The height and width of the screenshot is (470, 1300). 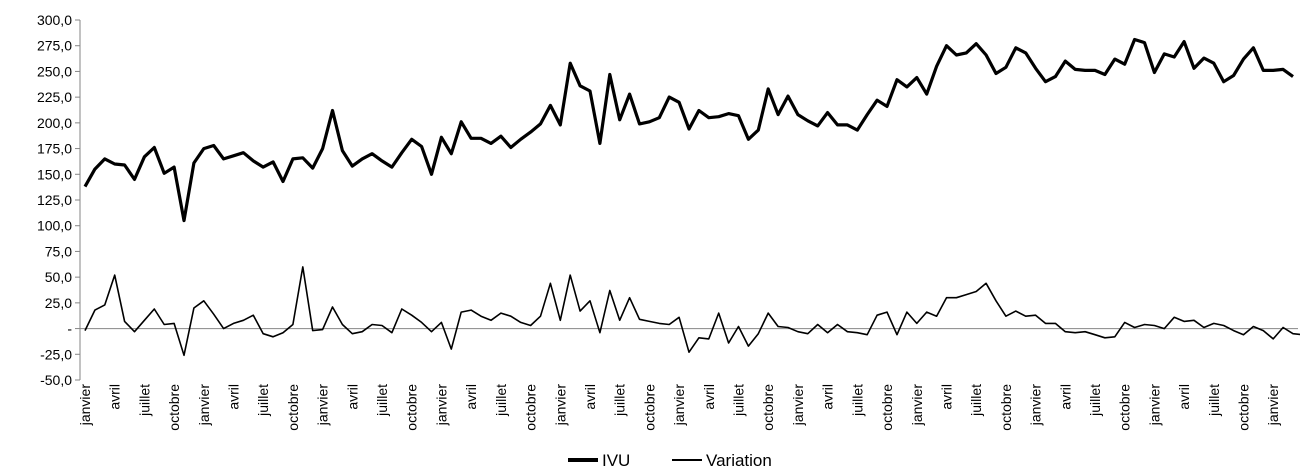 What do you see at coordinates (54, 149) in the screenshot?
I see `y-tick-label: 175,0` at bounding box center [54, 149].